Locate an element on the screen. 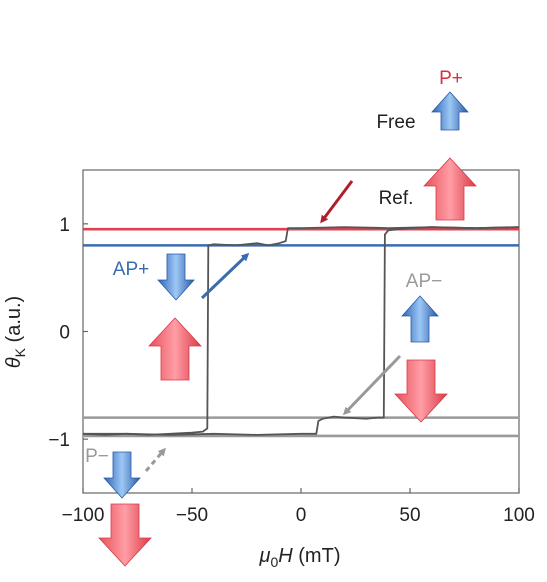  y-unit: (a.u.) is located at coordinates (14, 322).